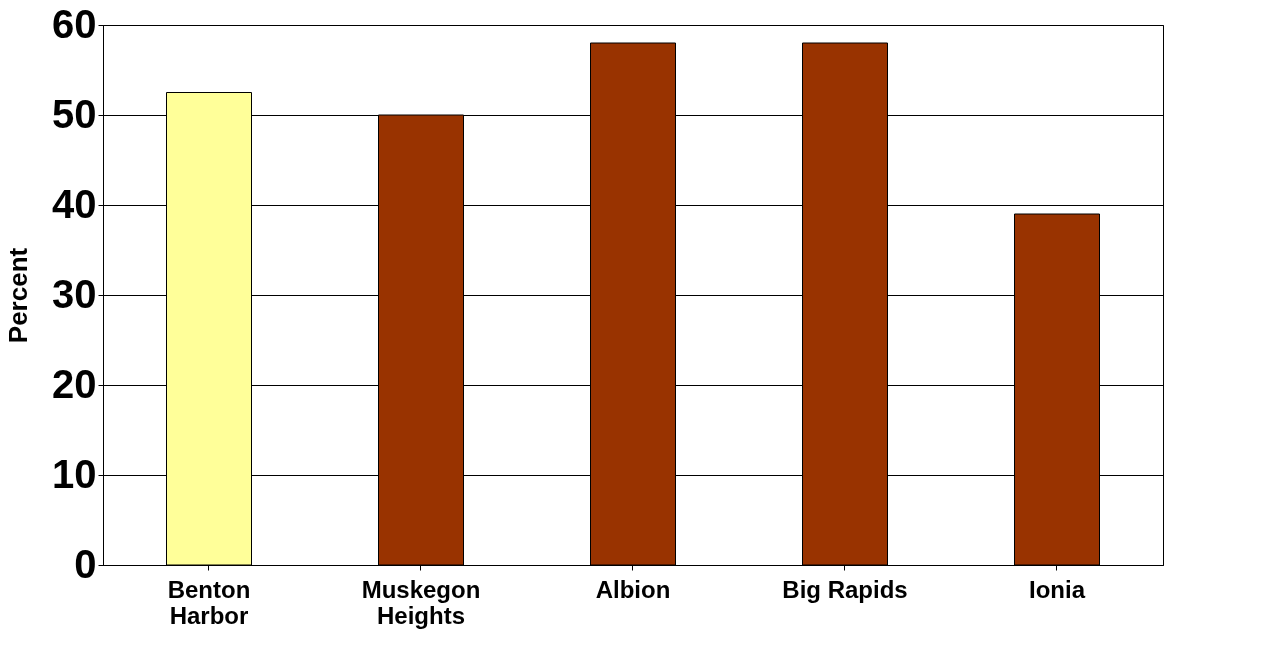  What do you see at coordinates (74, 383) in the screenshot?
I see `y-tick-label: 20` at bounding box center [74, 383].